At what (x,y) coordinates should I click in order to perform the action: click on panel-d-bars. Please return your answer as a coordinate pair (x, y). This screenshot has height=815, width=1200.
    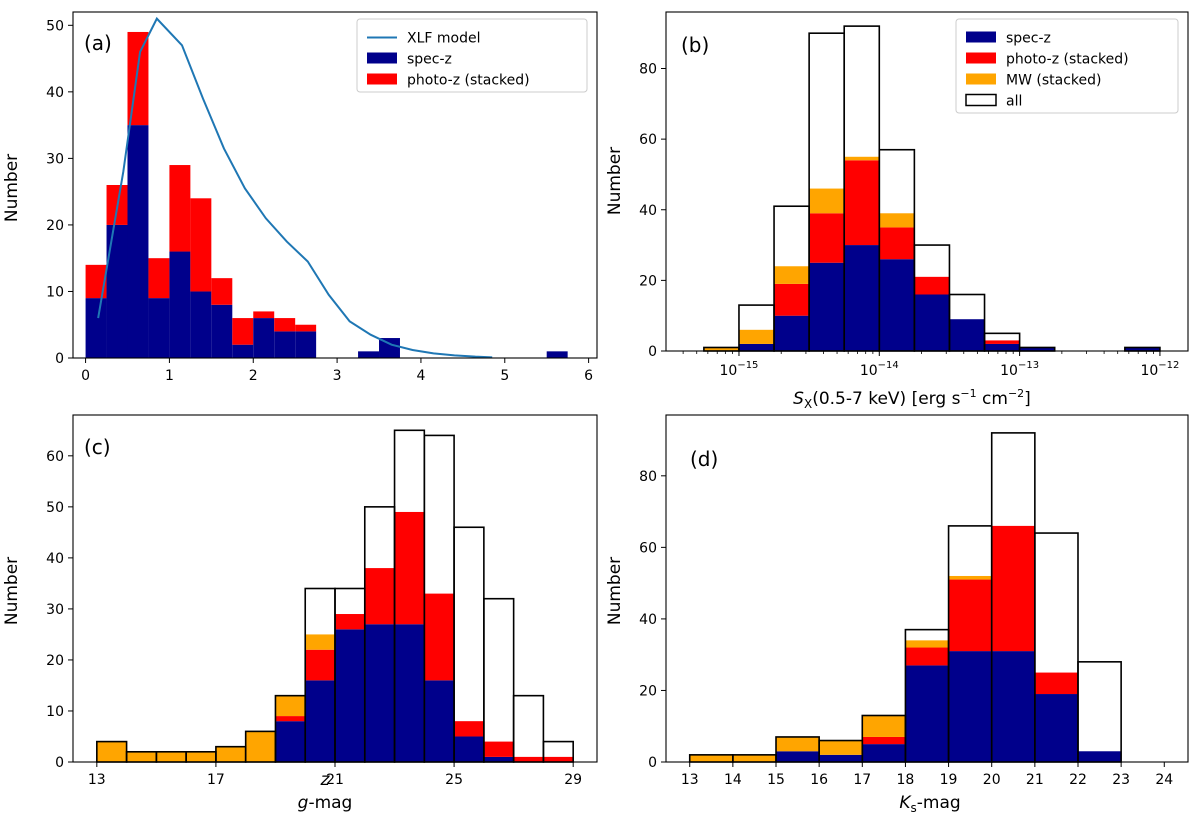
    Looking at the image, I should click on (905, 597).